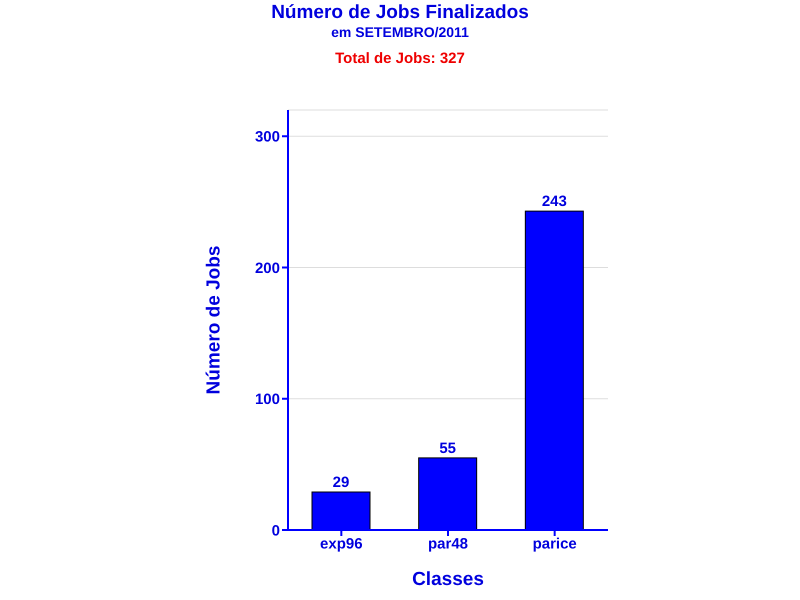 The image size is (800, 600). Describe the element at coordinates (400, 58) in the screenshot. I see `text: Total de Jobs: 327` at that location.